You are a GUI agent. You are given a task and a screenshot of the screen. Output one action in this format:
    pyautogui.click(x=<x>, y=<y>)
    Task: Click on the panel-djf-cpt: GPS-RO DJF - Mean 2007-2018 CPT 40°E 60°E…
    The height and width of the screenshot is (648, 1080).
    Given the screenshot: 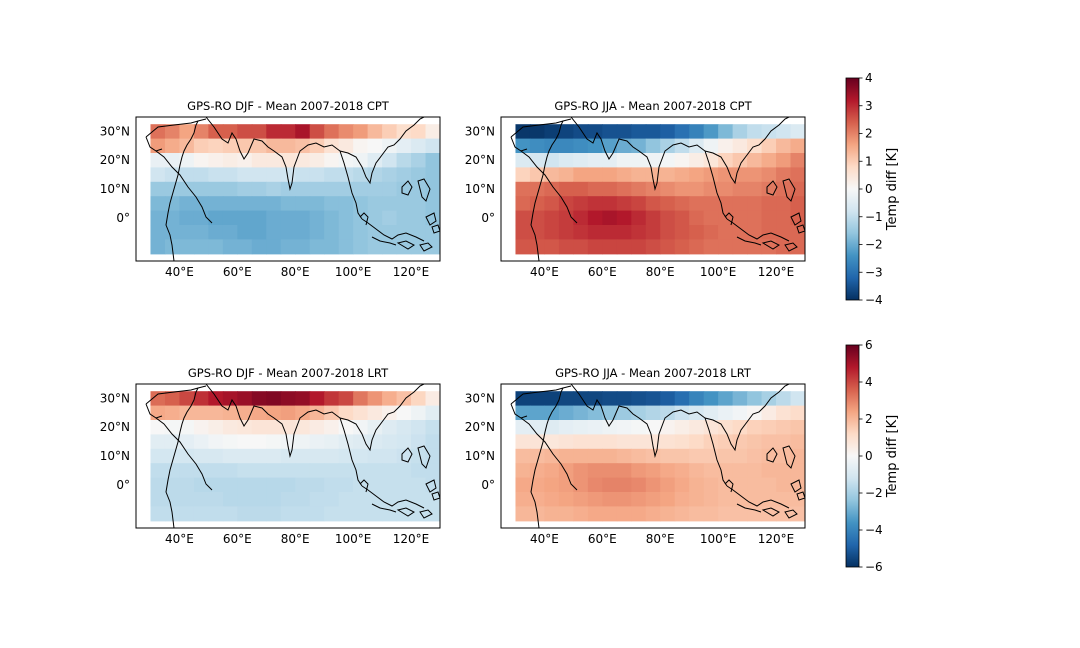 What is the action you would take?
    pyautogui.click(x=270, y=189)
    